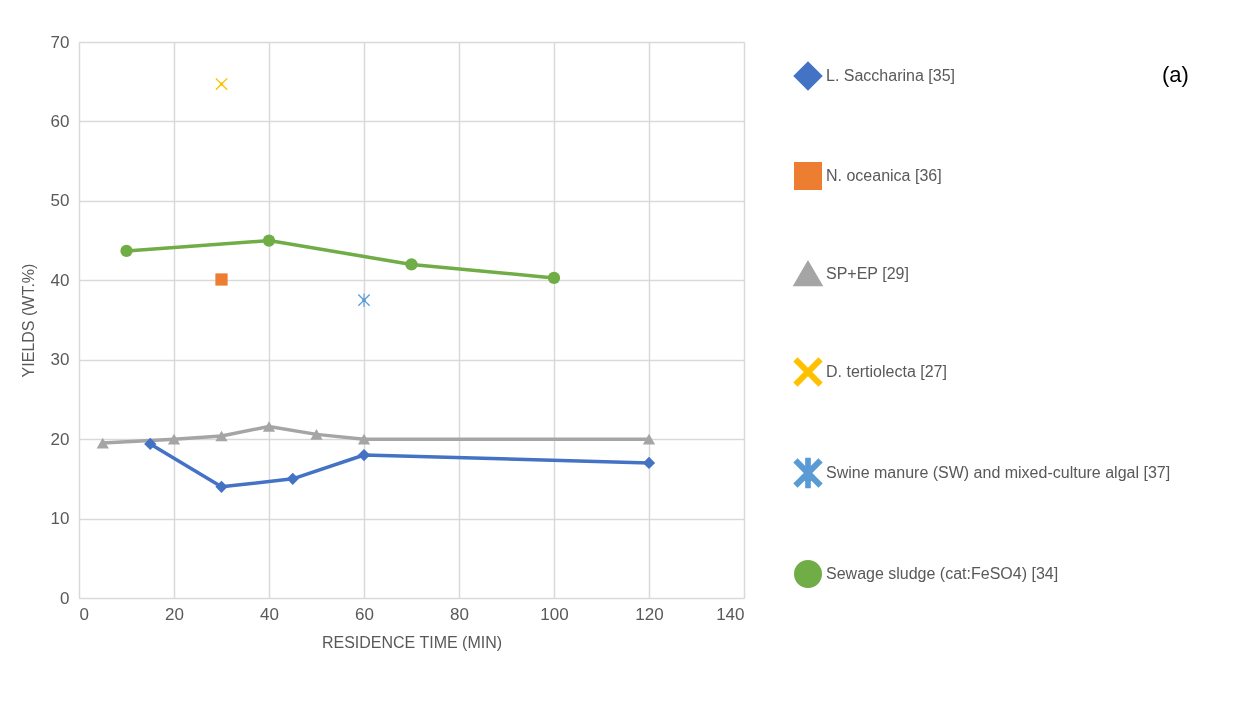 The width and height of the screenshot is (1237, 704). Describe the element at coordinates (65, 598) in the screenshot. I see `y-tick-label: 0` at that location.